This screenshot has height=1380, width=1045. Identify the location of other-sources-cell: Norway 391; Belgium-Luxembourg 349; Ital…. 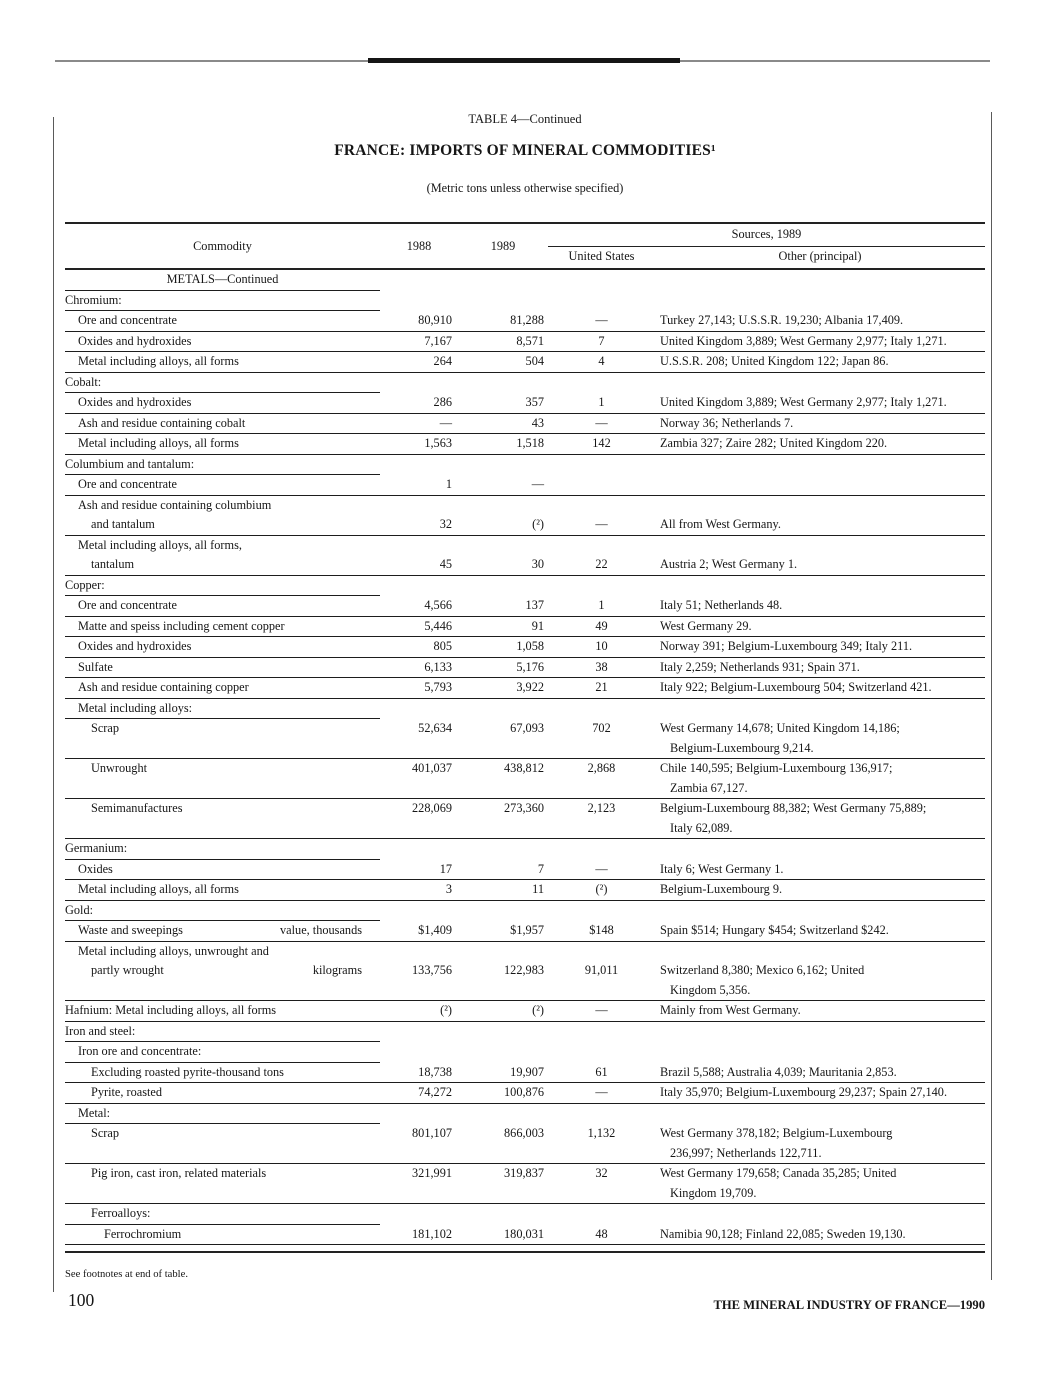
(820, 647).